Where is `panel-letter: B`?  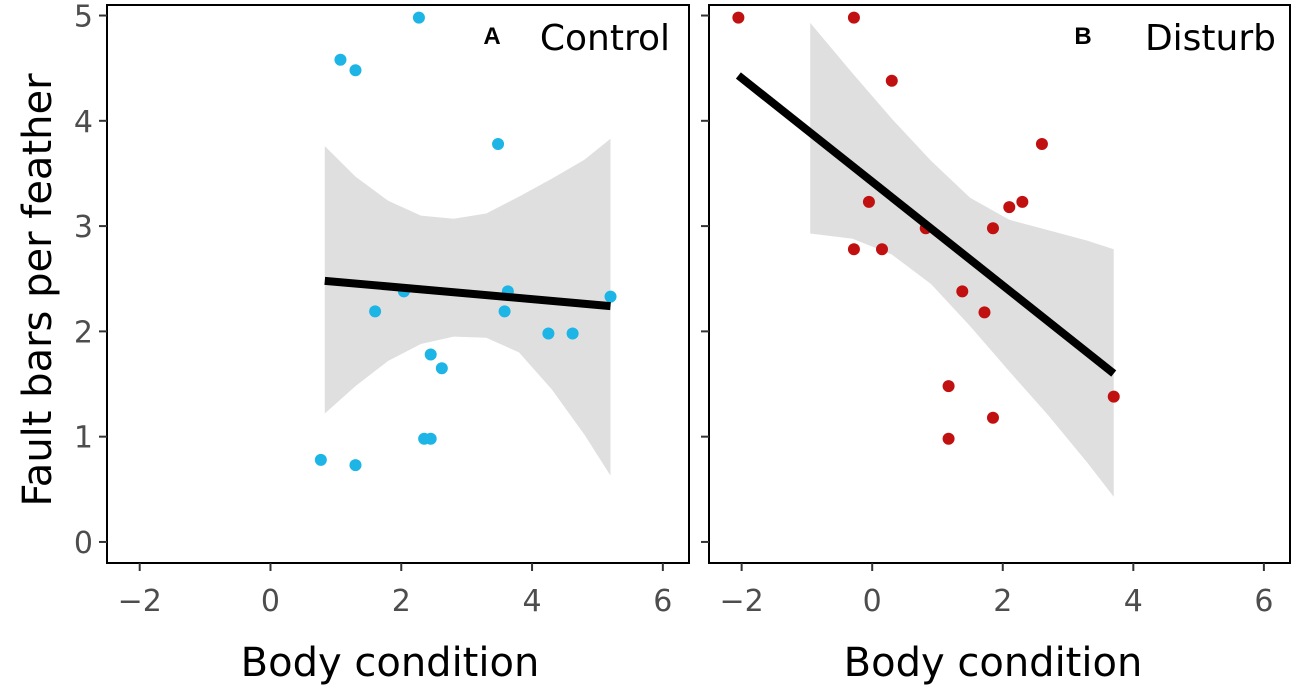 panel-letter: B is located at coordinates (1082, 36).